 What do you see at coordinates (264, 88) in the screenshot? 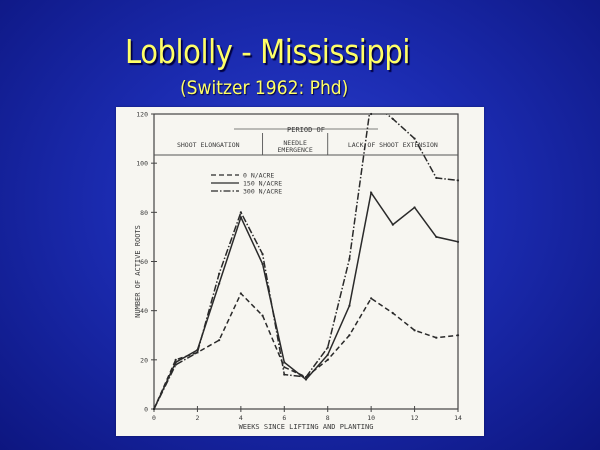
I see `slide-subtitle: (Switzer 1962: Phd)` at bounding box center [264, 88].